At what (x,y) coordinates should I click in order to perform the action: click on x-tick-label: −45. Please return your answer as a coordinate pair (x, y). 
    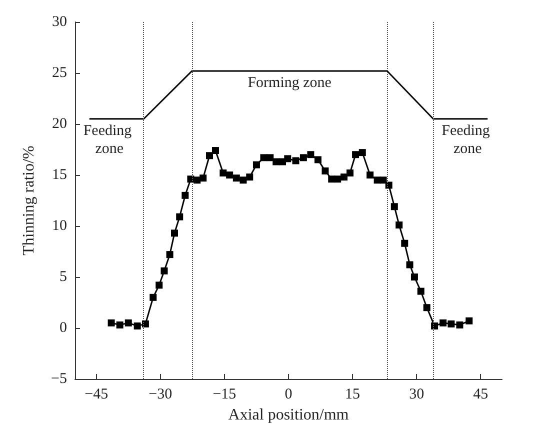
    Looking at the image, I should click on (96, 394).